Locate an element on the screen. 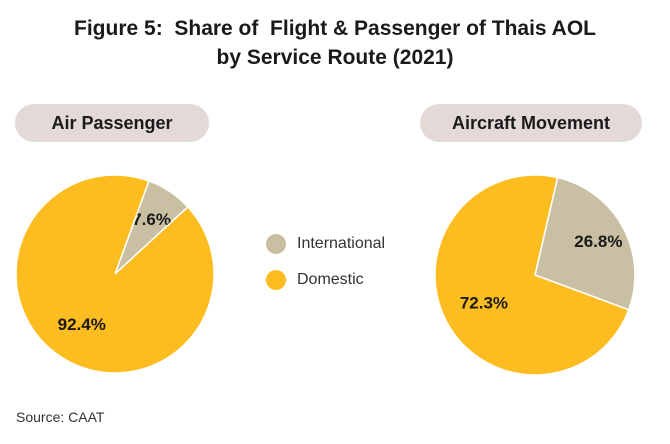 The image size is (670, 444). air-passenger-pie: 7.6% 92.4% is located at coordinates (115, 274).